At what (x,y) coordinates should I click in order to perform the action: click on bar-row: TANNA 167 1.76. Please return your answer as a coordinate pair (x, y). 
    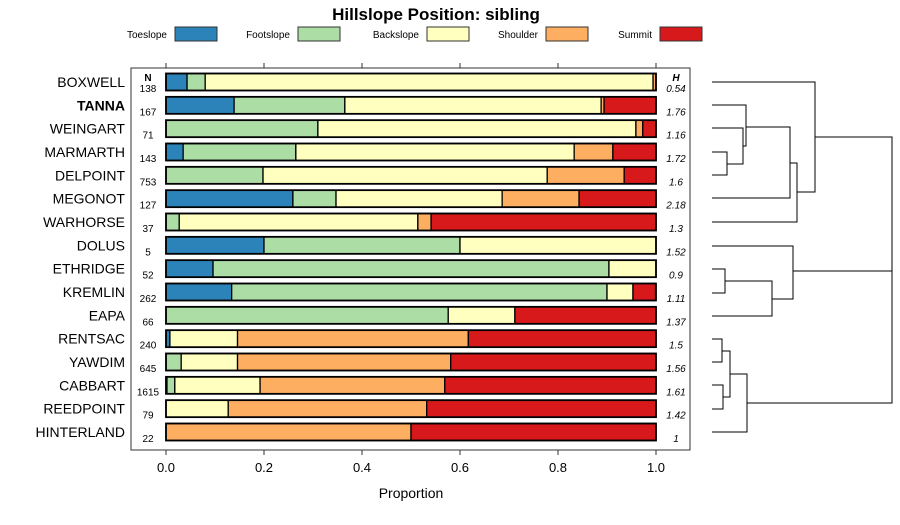
    Looking at the image, I should click on (381, 106).